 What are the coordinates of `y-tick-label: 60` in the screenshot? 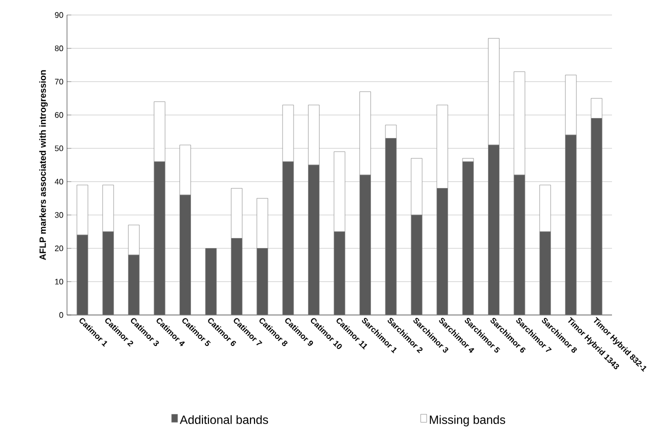 It's located at (59, 115).